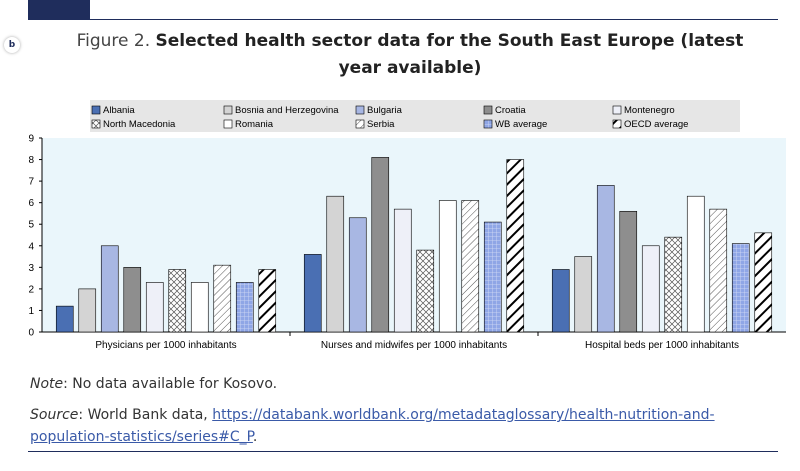 The height and width of the screenshot is (471, 800). I want to click on y-tick-label: 6, so click(31, 203).